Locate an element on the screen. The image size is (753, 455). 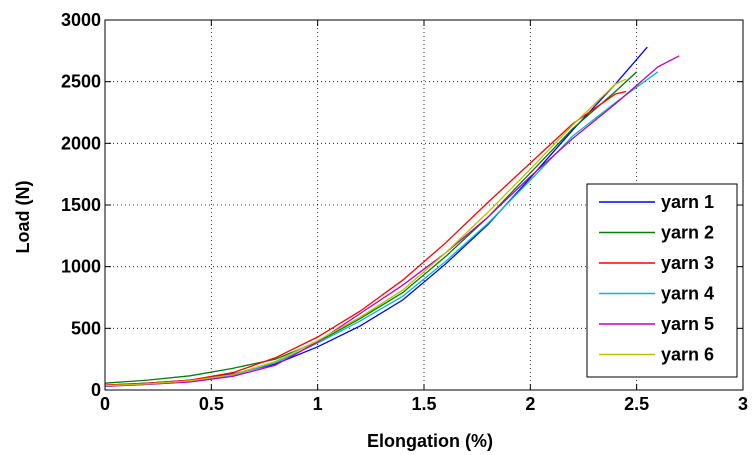
x-tick-label: 1.5 is located at coordinates (423, 404).